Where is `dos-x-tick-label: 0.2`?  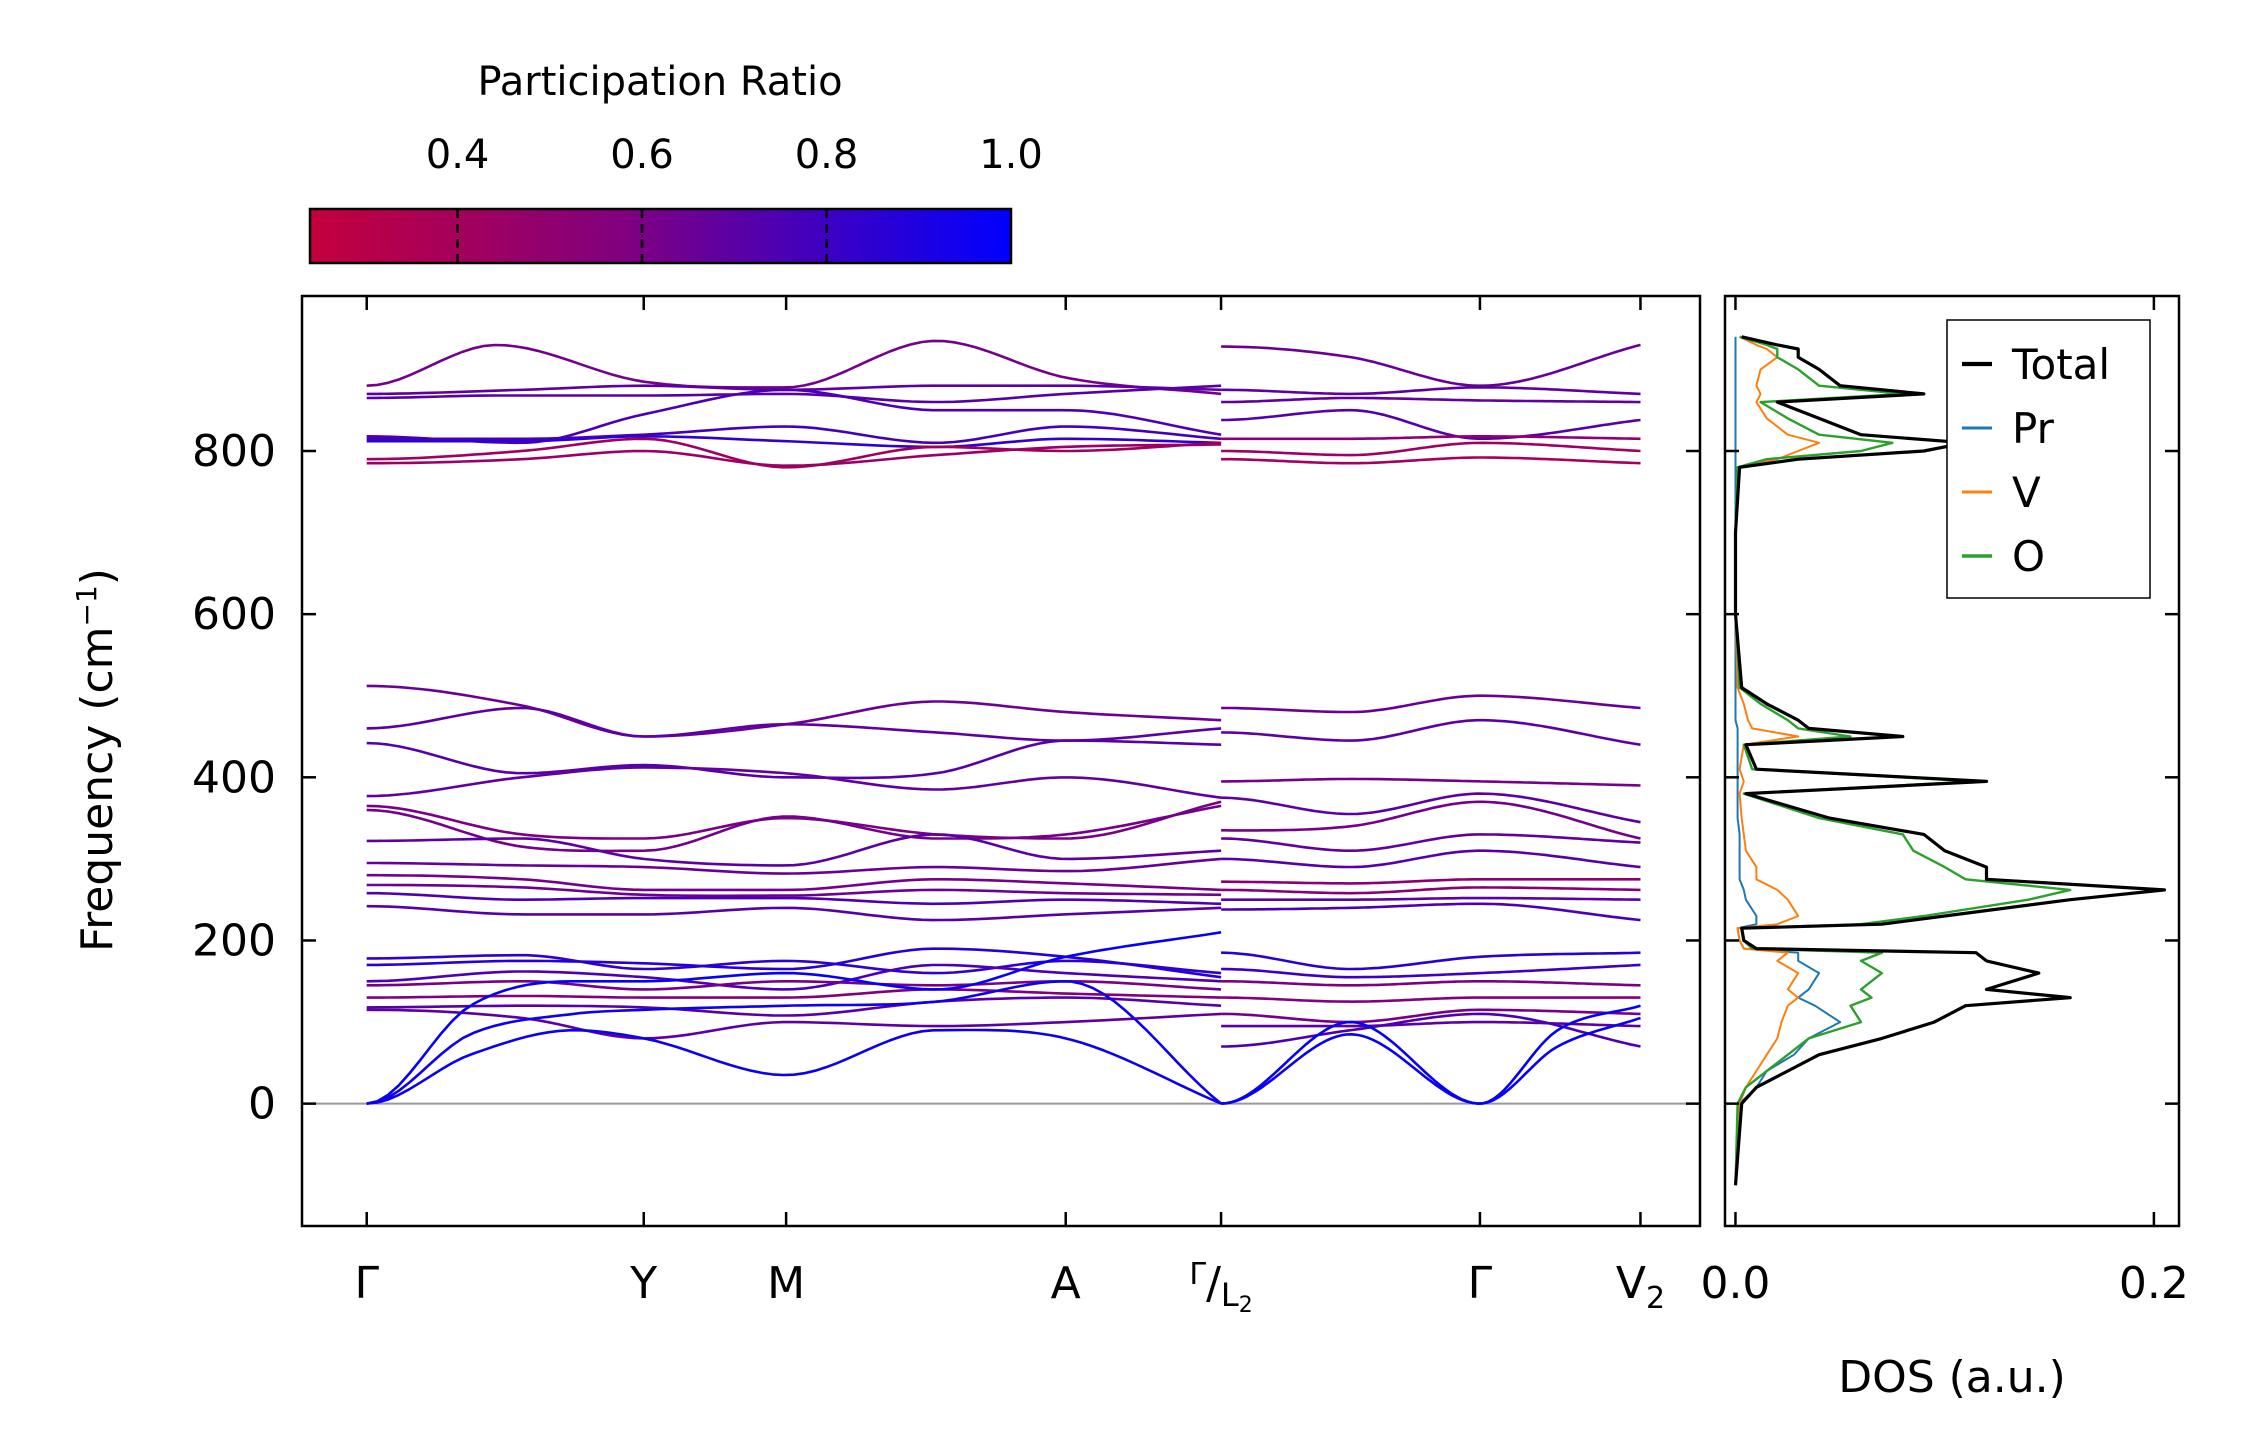 dos-x-tick-label: 0.2 is located at coordinates (2154, 1283).